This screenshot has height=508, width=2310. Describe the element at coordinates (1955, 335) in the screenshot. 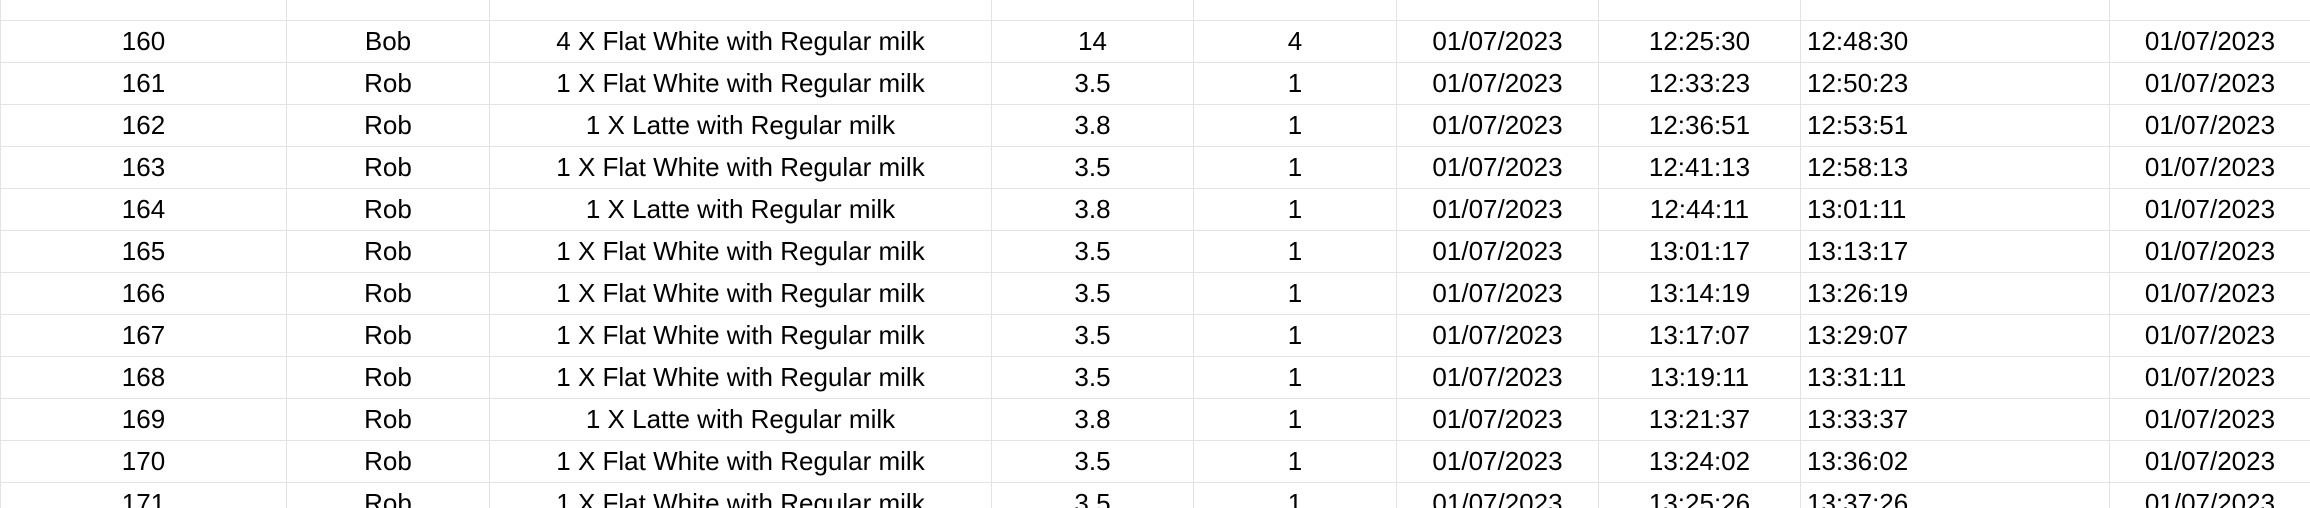

I see `cell-end-time: 13:29:07` at that location.